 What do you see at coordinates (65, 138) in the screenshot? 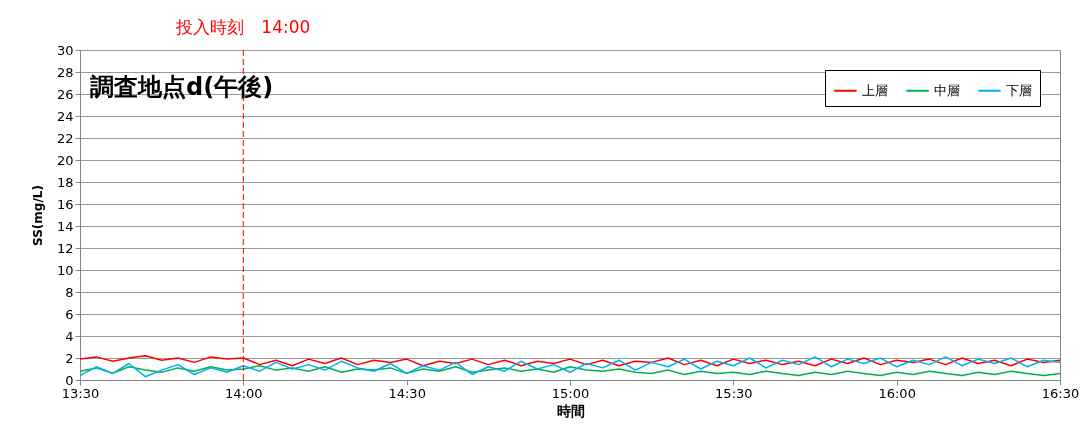
I see `y-tick-label: 22` at bounding box center [65, 138].